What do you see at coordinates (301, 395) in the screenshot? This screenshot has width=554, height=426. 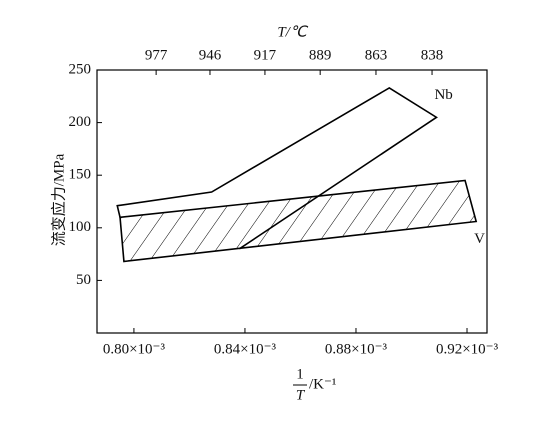 I see `x-label-denominator: T` at bounding box center [301, 395].